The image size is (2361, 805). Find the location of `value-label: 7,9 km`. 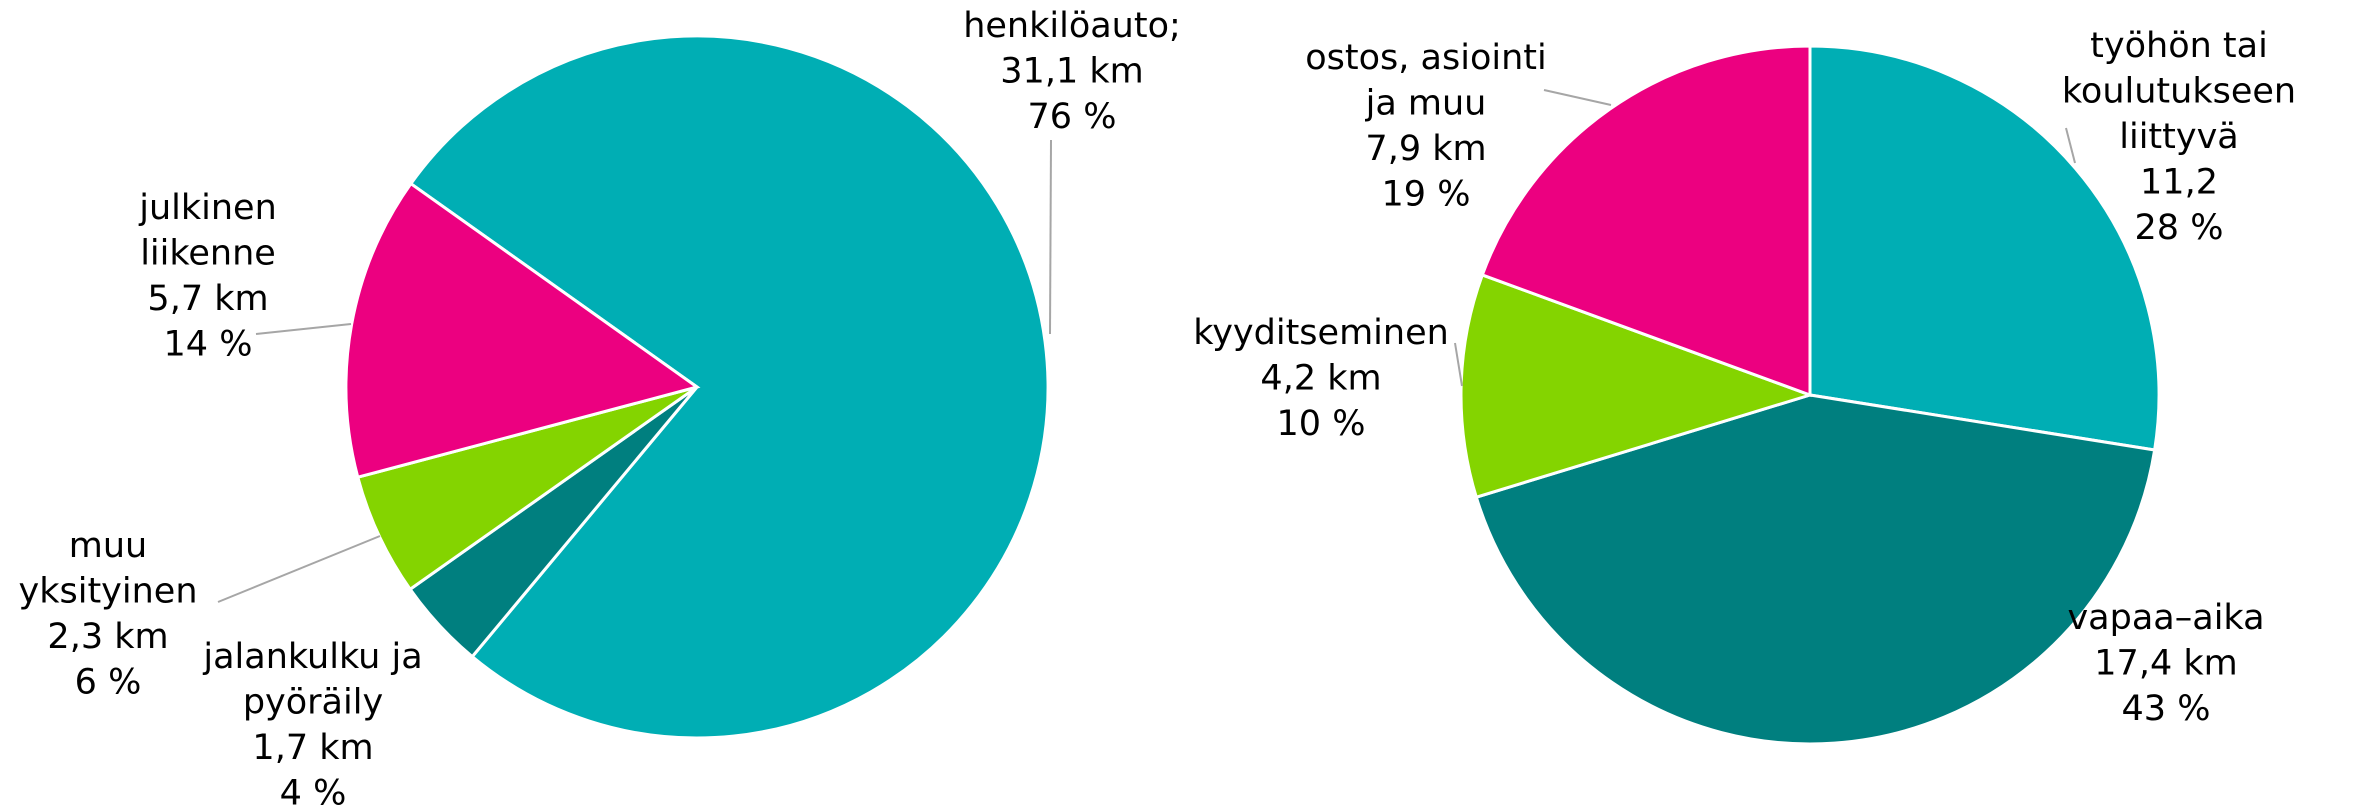

value-label: 7,9 km is located at coordinates (1425, 149).